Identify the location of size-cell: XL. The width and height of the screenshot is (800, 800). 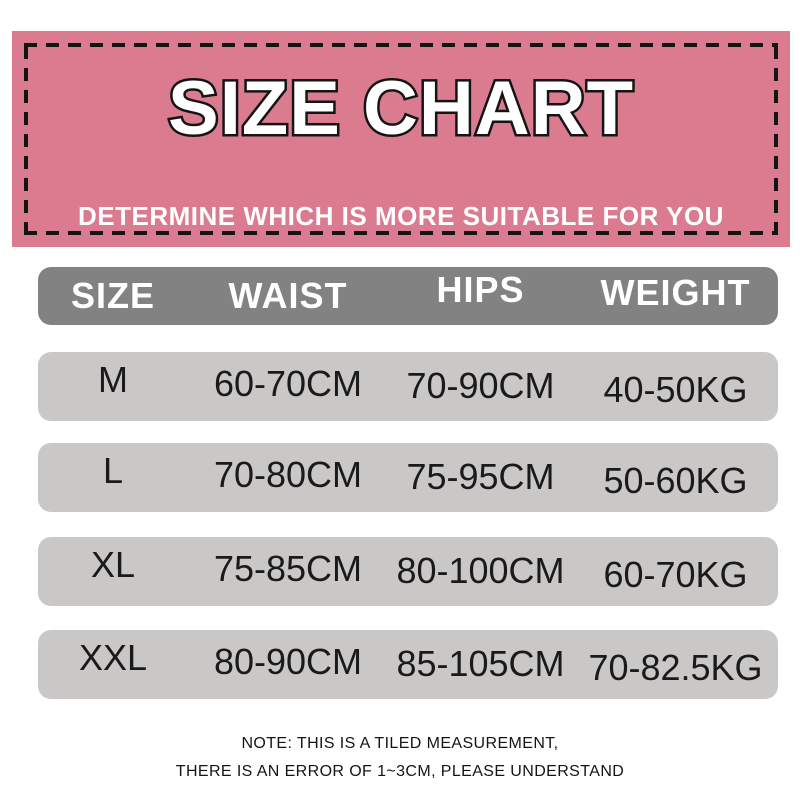
(113, 564).